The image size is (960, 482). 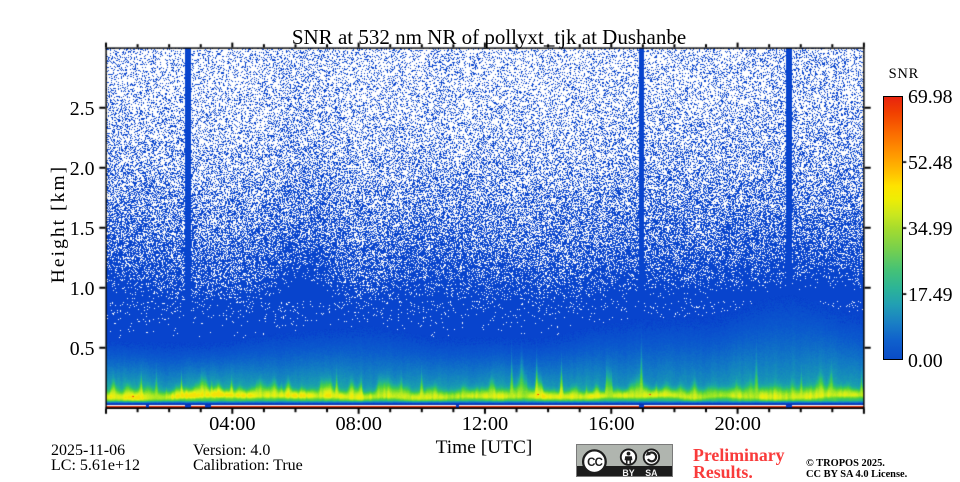 I want to click on svg-text: CC, so click(x=595, y=463).